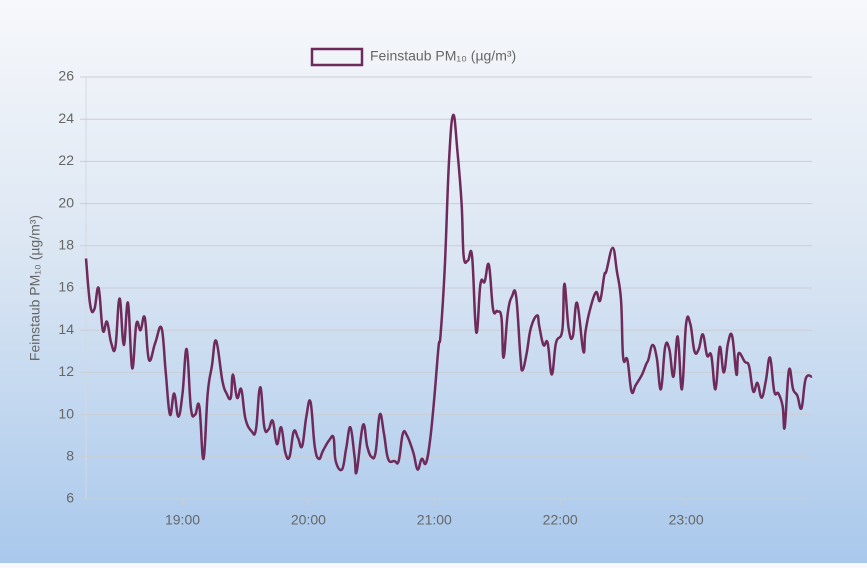  Describe the element at coordinates (182, 520) in the screenshot. I see `x-tick-label: 19:00` at that location.